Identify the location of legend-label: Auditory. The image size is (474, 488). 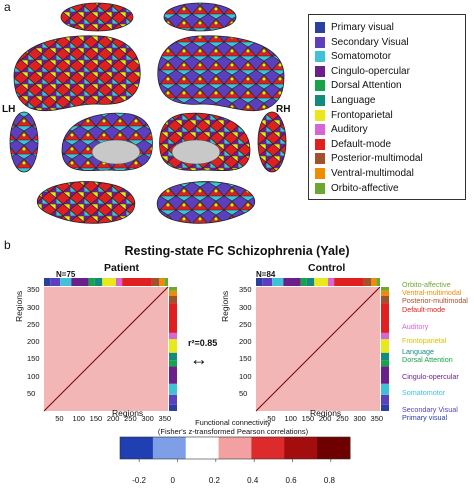
(349, 130).